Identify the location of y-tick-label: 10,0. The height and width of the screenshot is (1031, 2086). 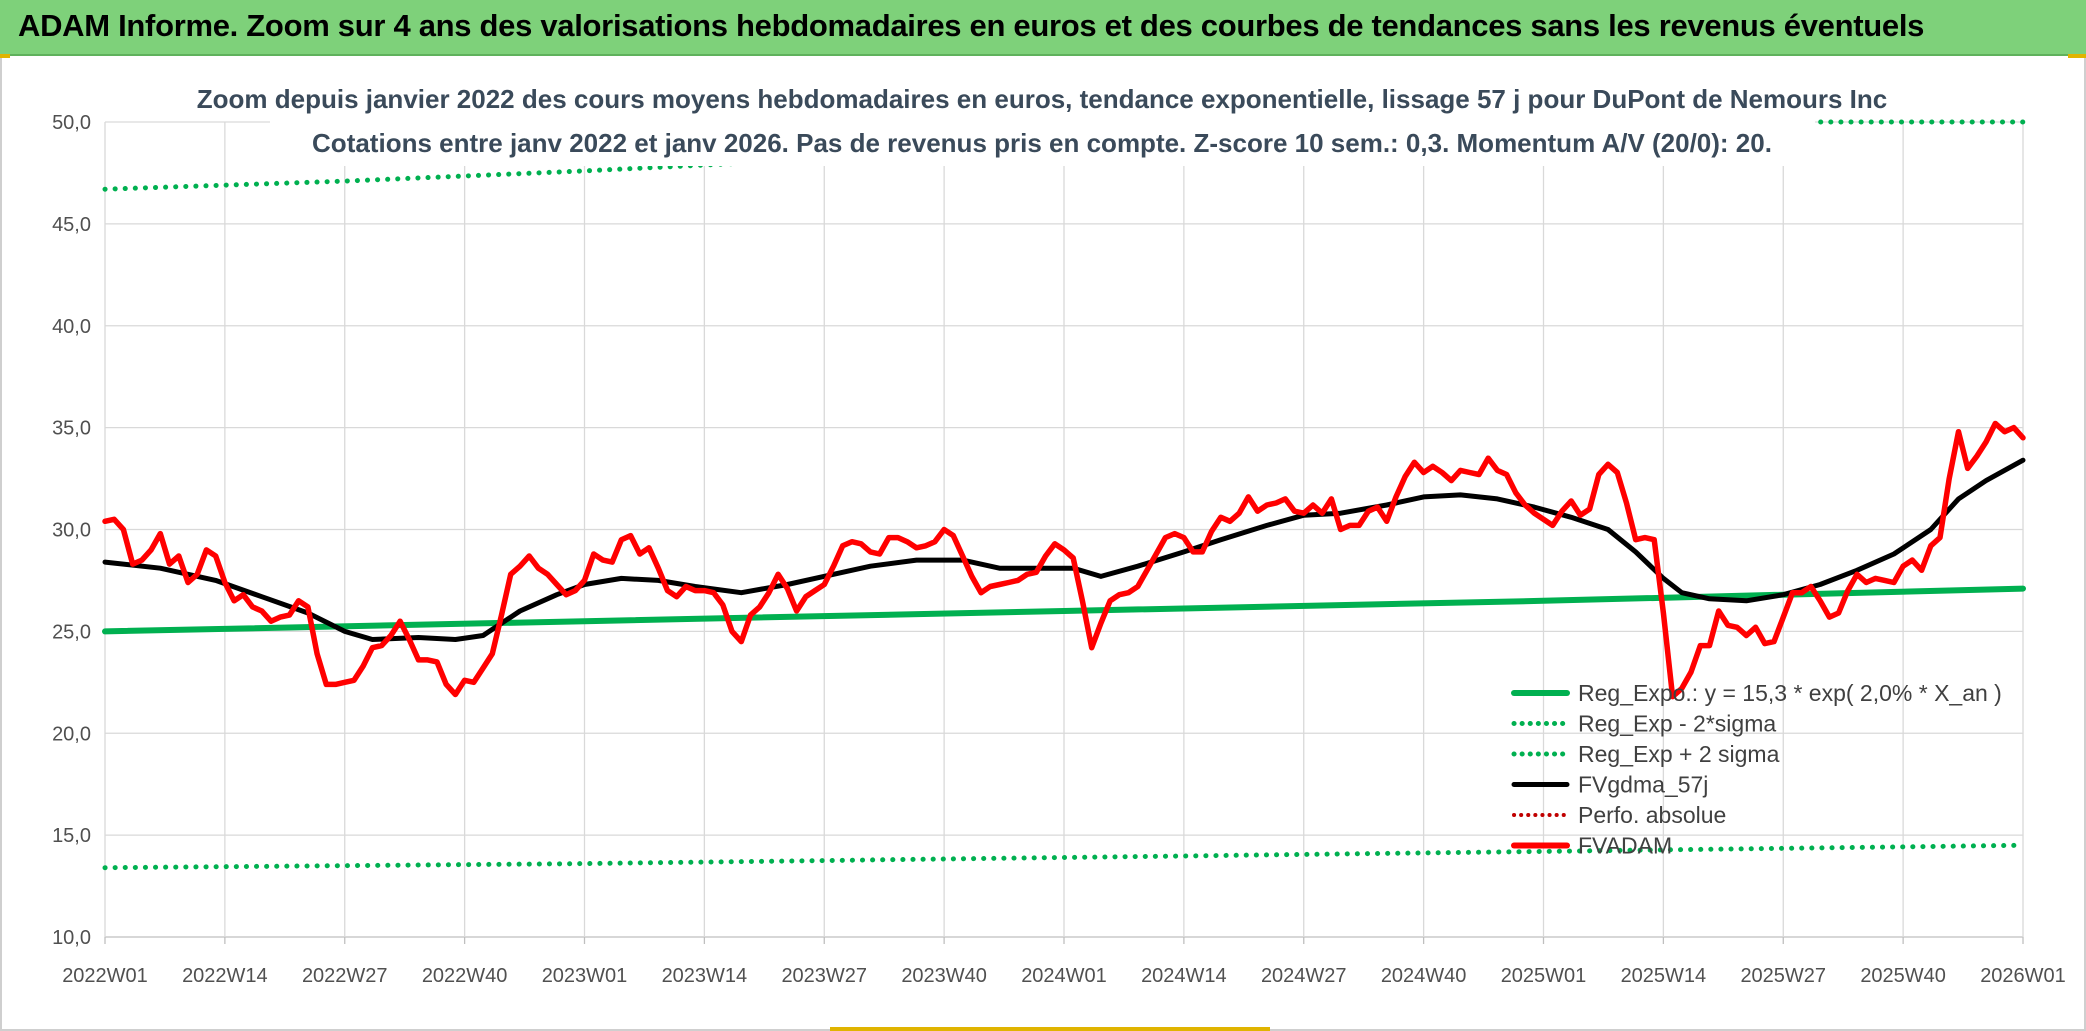
(71, 938).